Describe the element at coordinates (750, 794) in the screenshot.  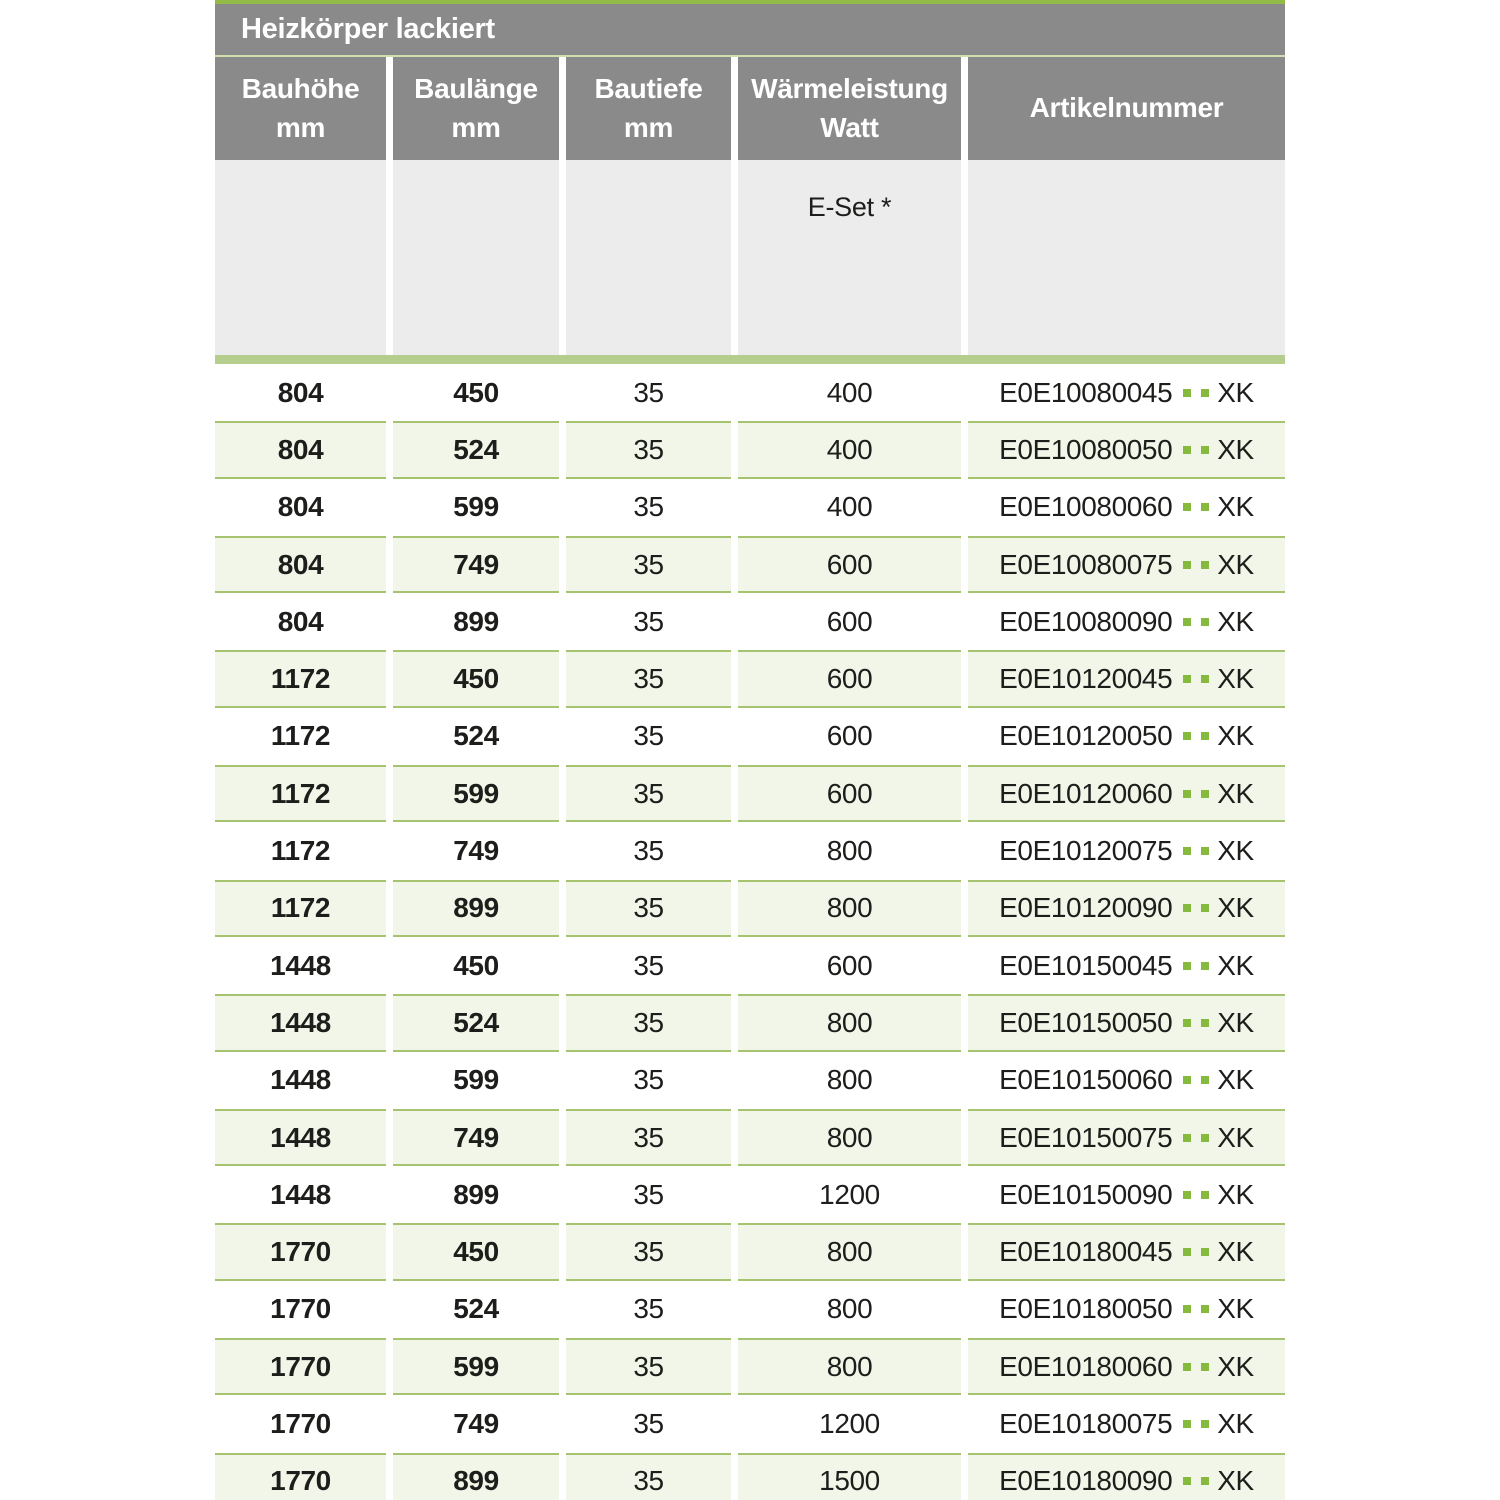
I see `table-row: 1172 599 35 600 E0E10120060 XK` at that location.